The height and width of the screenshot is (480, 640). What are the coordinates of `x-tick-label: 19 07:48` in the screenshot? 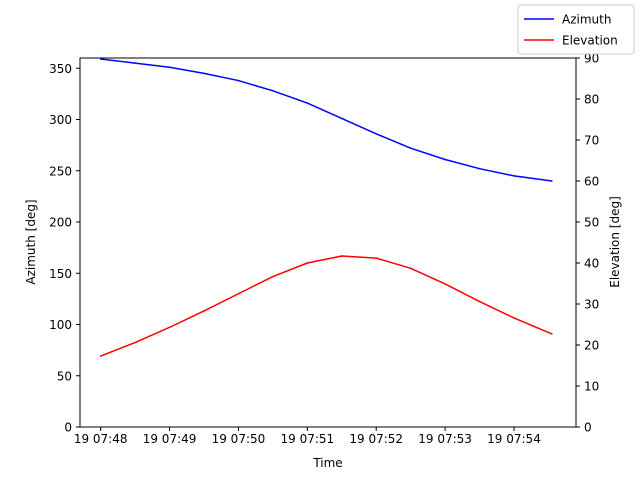 It's located at (101, 439).